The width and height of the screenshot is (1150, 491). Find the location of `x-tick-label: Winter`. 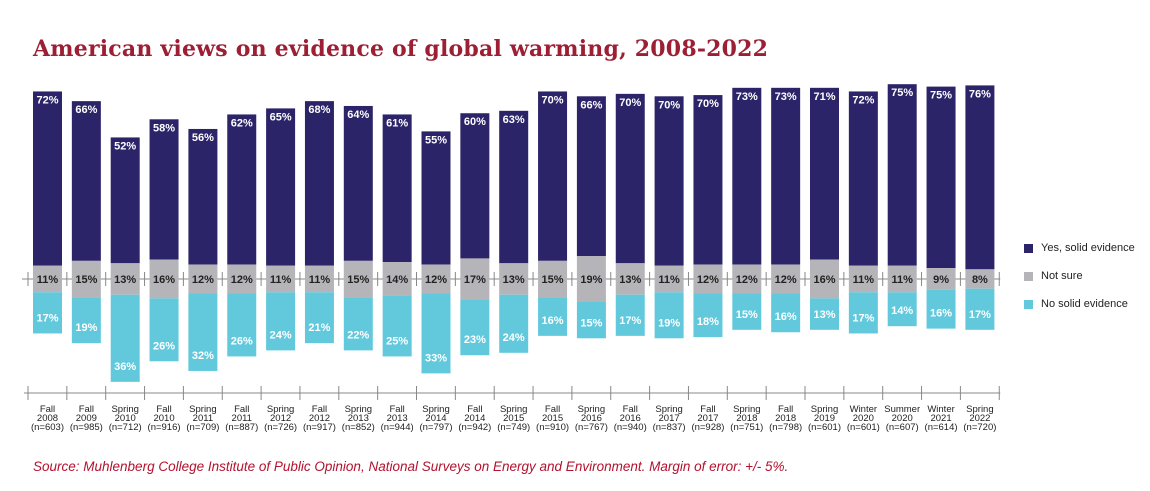

x-tick-label: Winter is located at coordinates (940, 409).